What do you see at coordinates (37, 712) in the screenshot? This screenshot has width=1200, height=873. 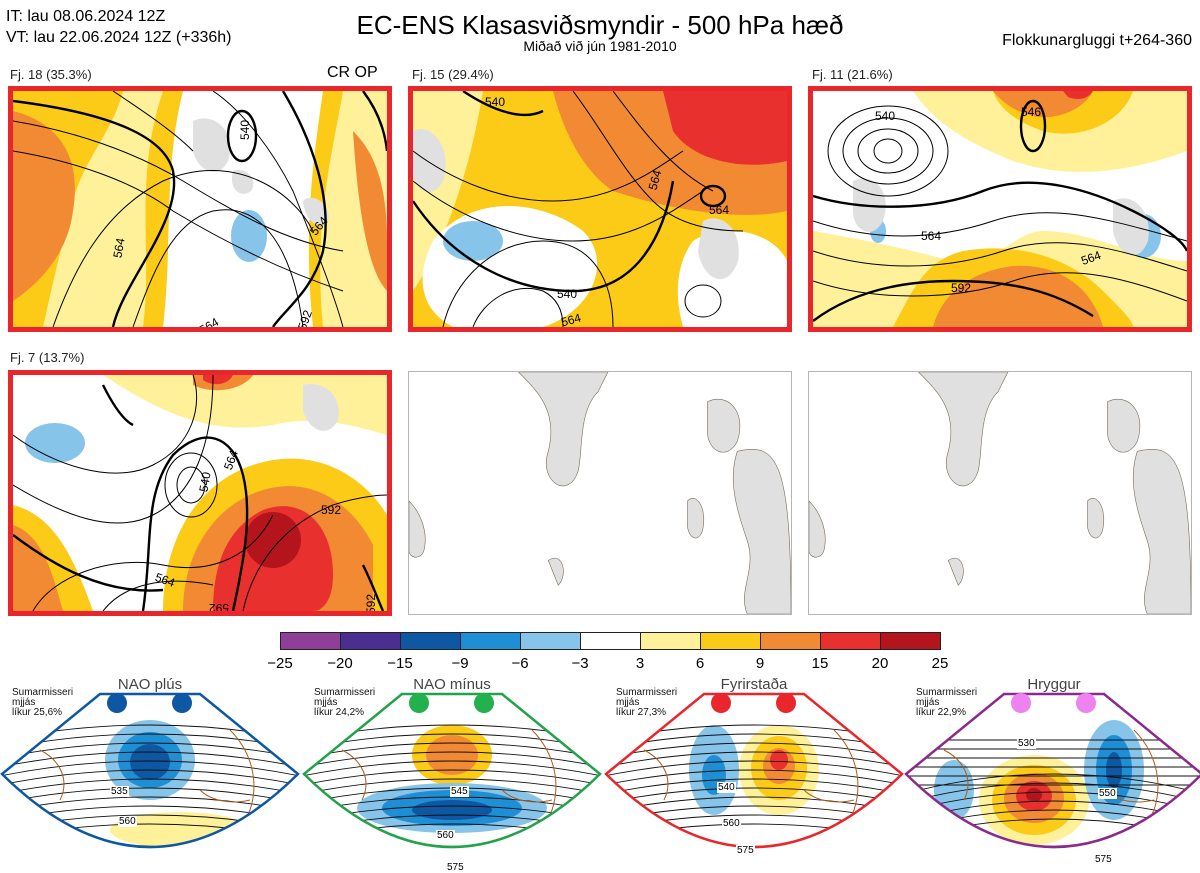 I see `regime-info-line: líkur 25,6%` at bounding box center [37, 712].